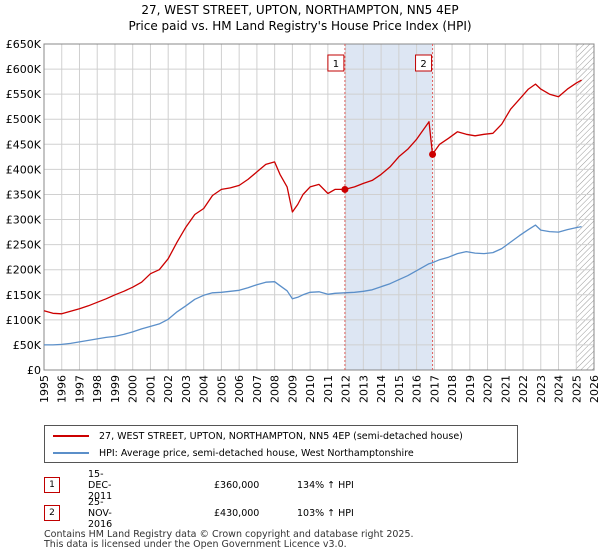 The width and height of the screenshot is (600, 560). I want to click on transaction-badge-2: 2, so click(52, 513).